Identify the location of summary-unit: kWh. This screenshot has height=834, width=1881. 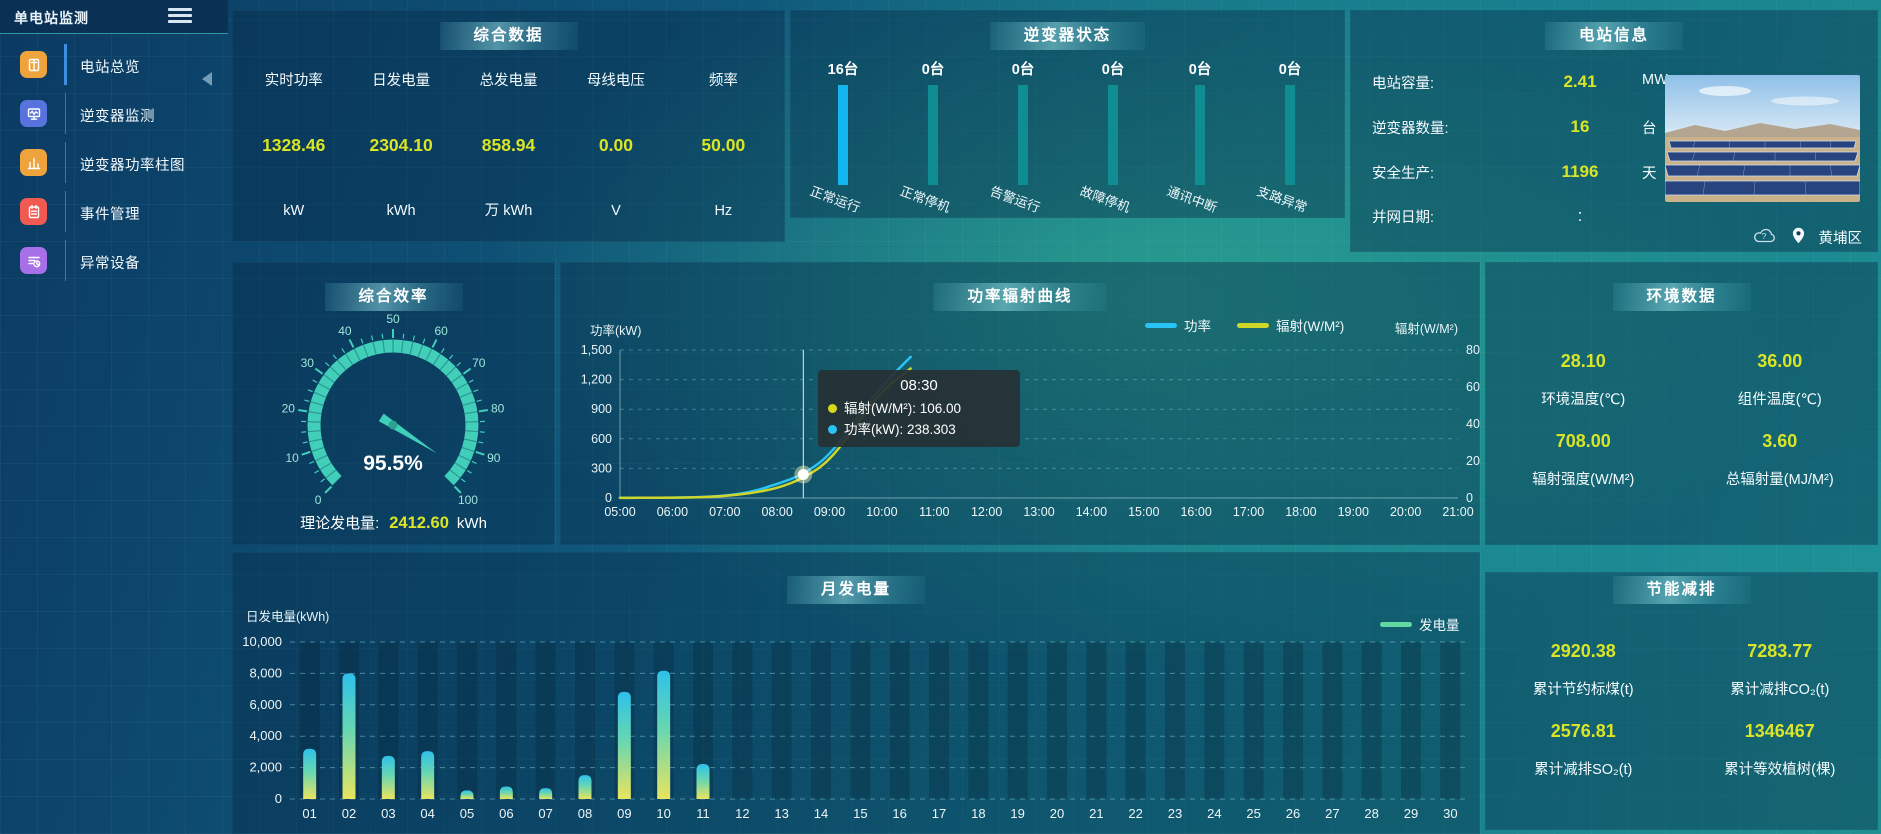
(401, 211).